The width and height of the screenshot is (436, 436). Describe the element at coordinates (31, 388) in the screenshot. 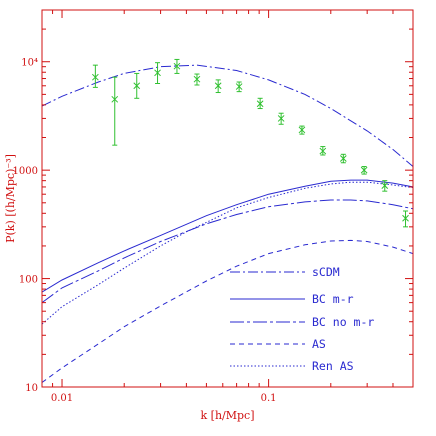

I see `y-tick-label: 10` at that location.